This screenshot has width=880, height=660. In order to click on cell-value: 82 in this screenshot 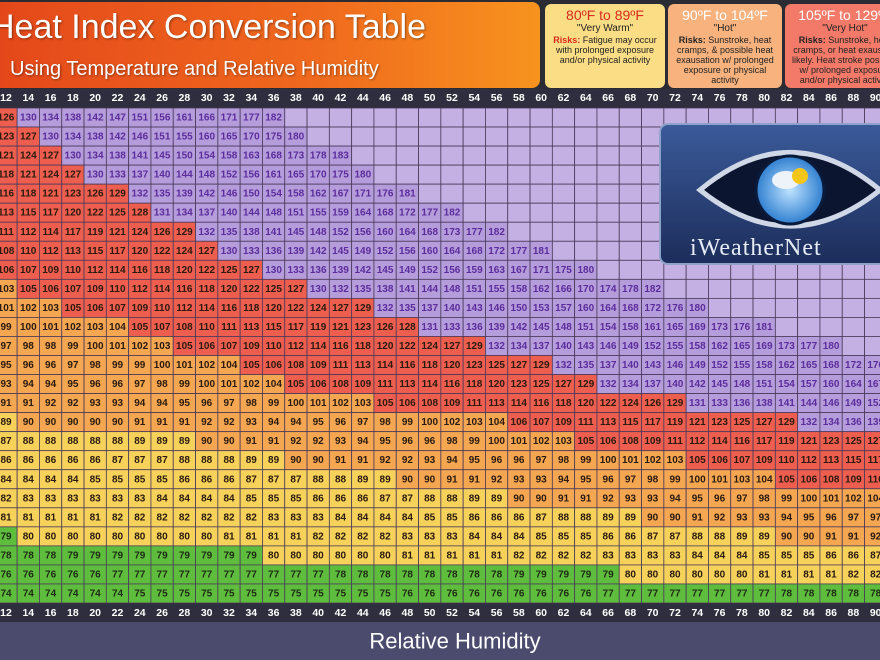, I will do `click(586, 555)`.